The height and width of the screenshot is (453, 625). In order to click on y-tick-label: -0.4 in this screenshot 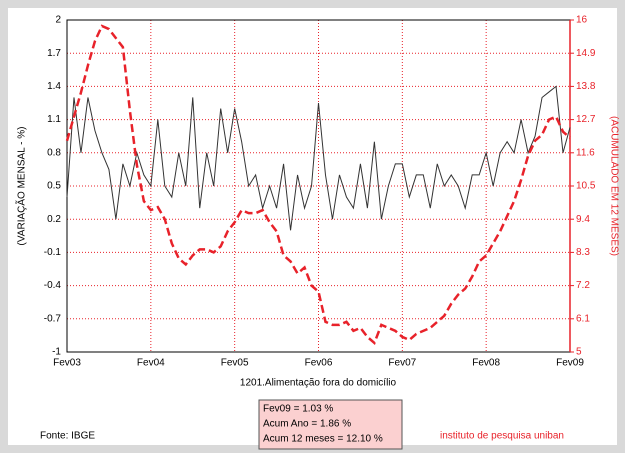, I will do `click(53, 285)`.